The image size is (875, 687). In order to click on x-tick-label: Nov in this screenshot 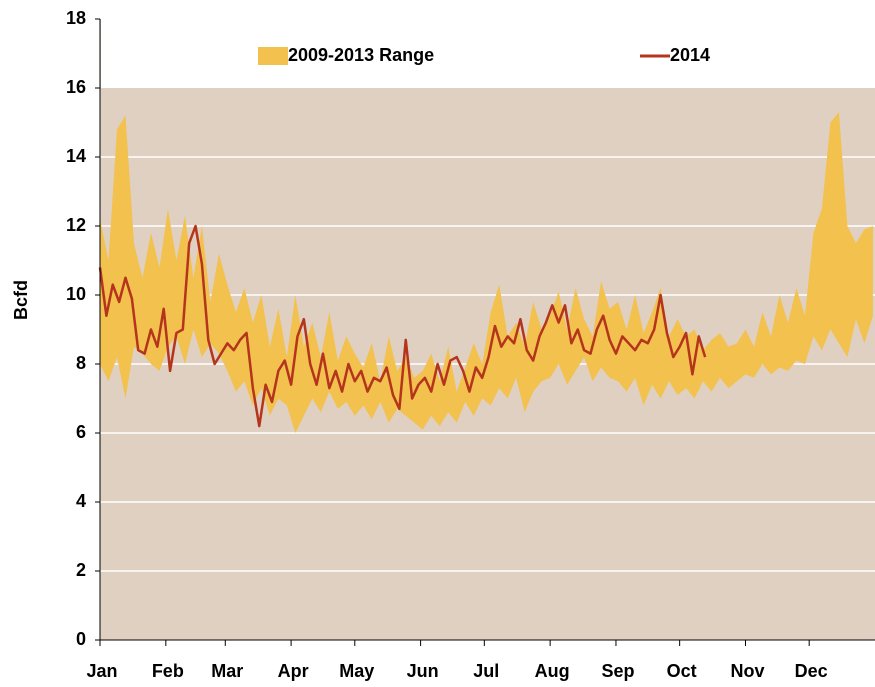, I will do `click(747, 671)`.